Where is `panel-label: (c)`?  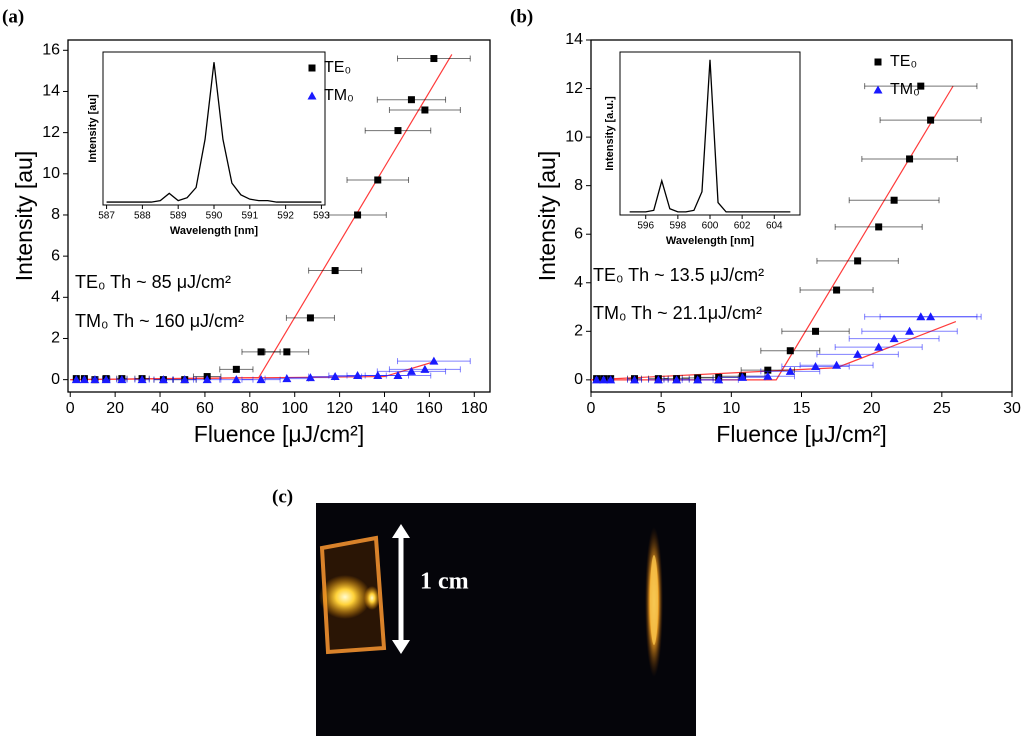
panel-label: (c) is located at coordinates (282, 496).